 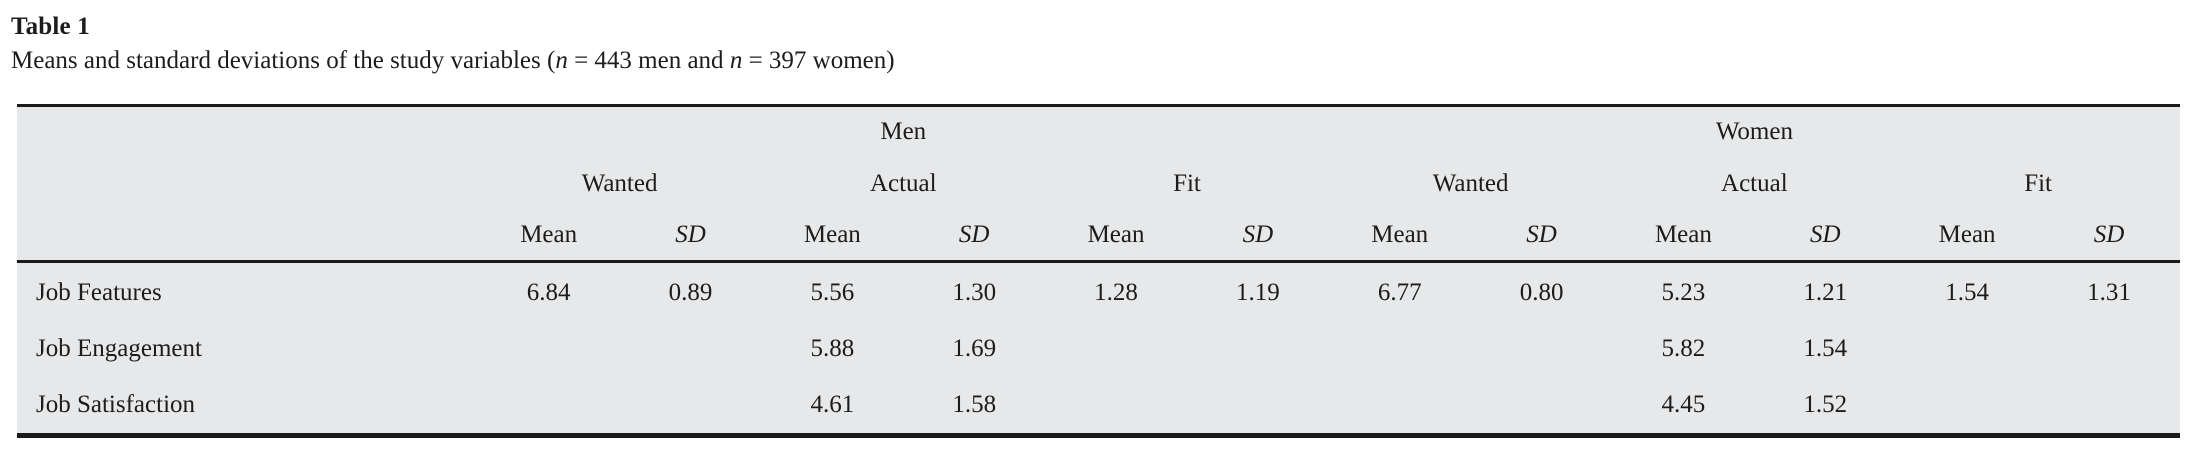 What do you see at coordinates (119, 348) in the screenshot?
I see `row-label: Job Engagement` at bounding box center [119, 348].